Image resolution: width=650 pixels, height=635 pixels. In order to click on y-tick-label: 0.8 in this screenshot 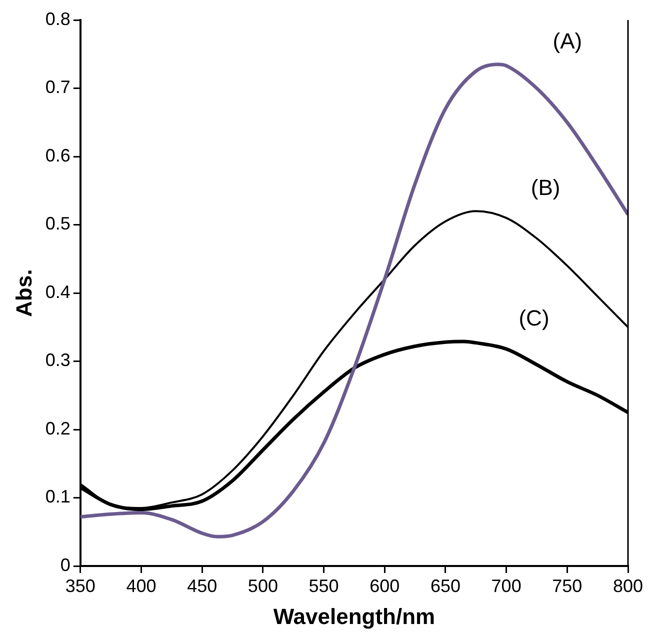, I will do `click(57, 18)`.